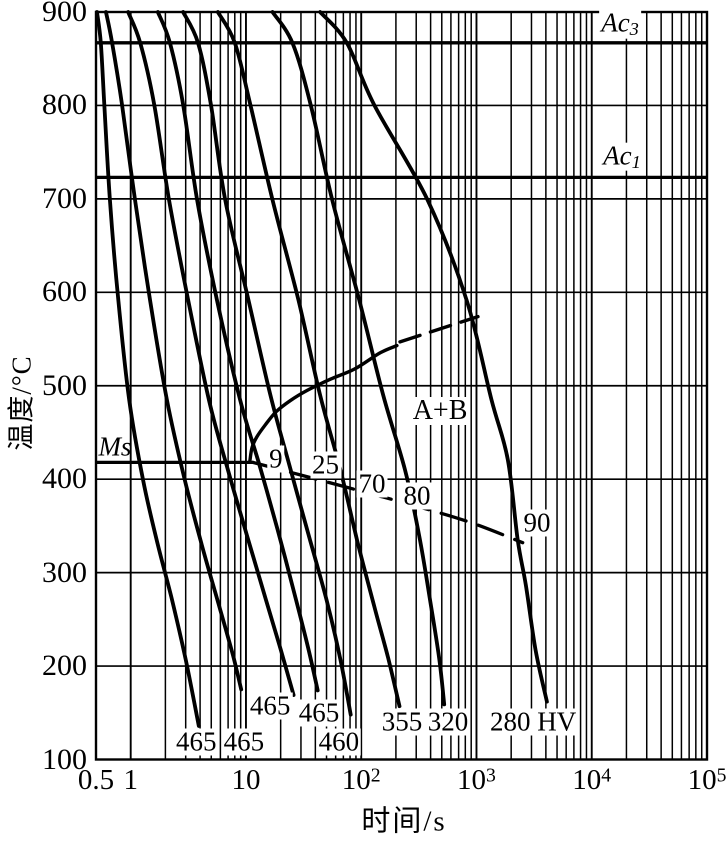  I want to click on x-axis-title: 时间/s, so click(404, 821).